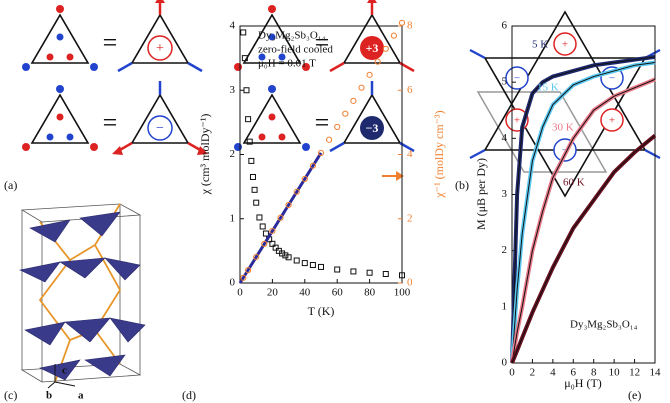 The height and width of the screenshot is (403, 670). What do you see at coordinates (410, 283) in the screenshot?
I see `y2-tick-label: 0` at bounding box center [410, 283].